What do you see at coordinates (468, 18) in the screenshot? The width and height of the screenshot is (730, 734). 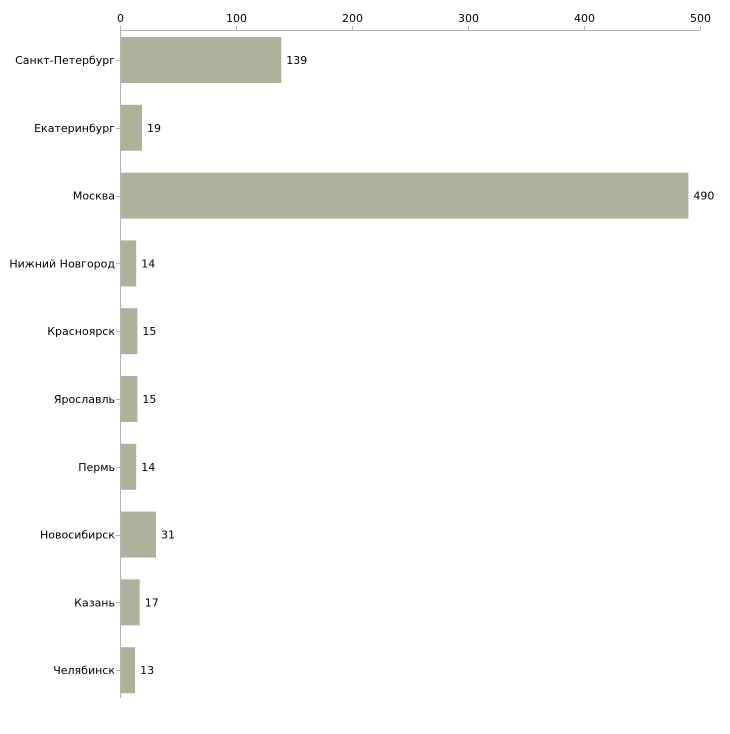 I see `x-tick-label: 300` at bounding box center [468, 18].